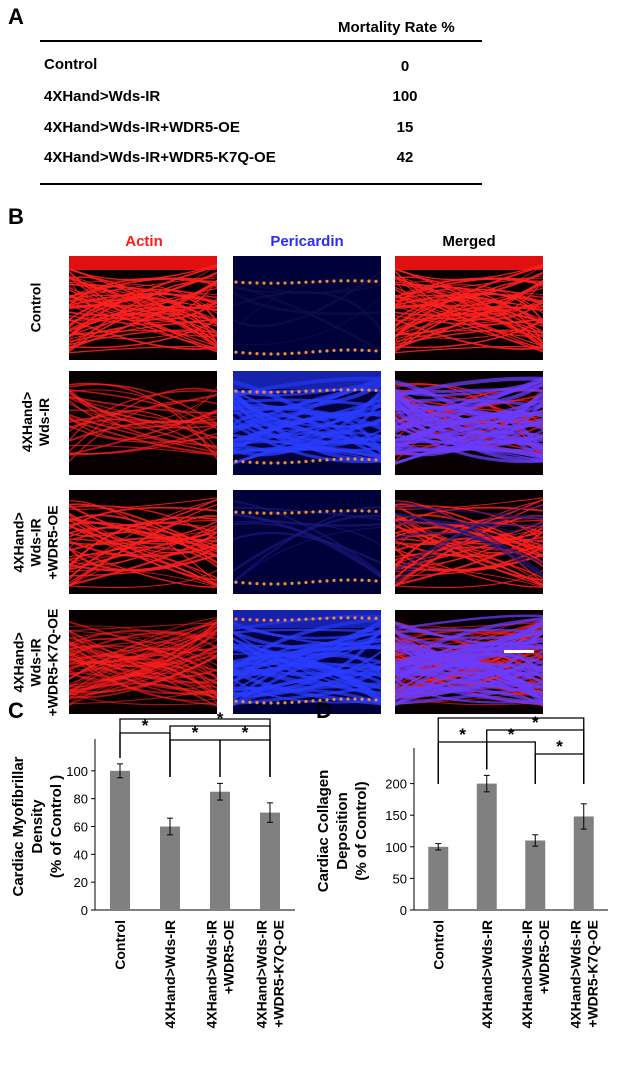  I want to click on panel-letter-c: C, so click(16, 710).